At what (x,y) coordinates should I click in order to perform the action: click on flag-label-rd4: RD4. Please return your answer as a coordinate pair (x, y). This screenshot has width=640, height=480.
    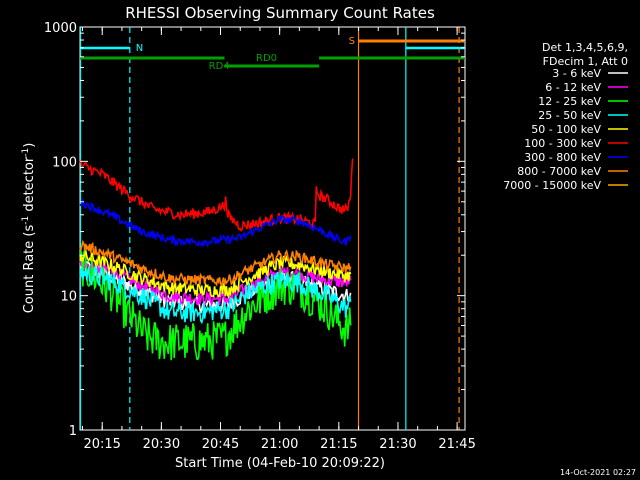
    Looking at the image, I should click on (219, 66).